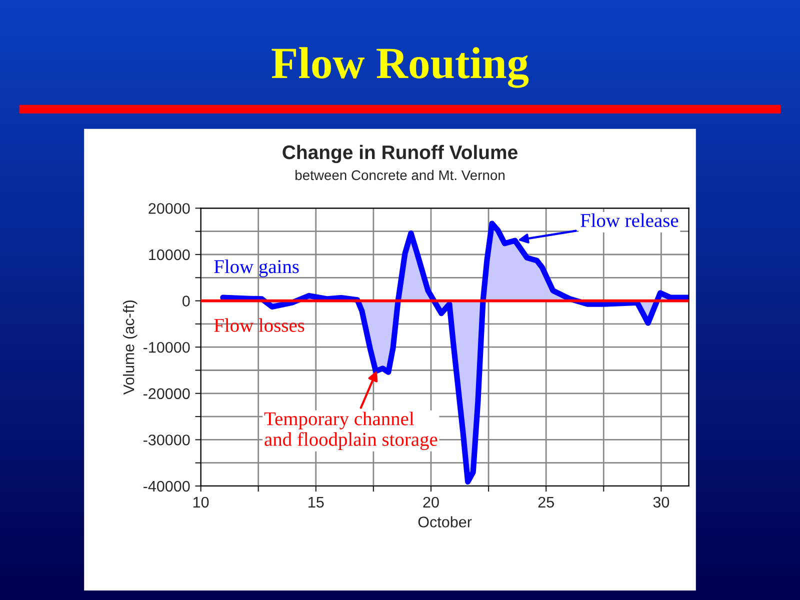 Image resolution: width=800 pixels, height=600 pixels. I want to click on annotation: Temporary channel and floodplain storage, so click(351, 431).